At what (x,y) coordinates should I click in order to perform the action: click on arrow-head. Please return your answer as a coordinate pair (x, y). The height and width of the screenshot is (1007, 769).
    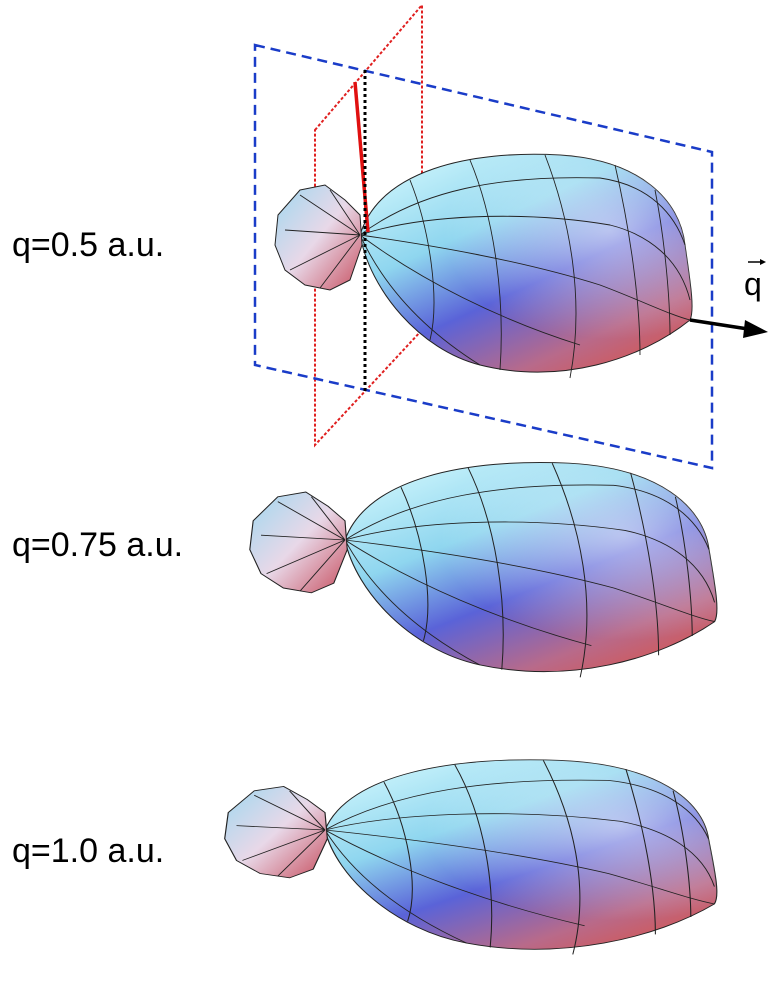
    Looking at the image, I should click on (755, 329).